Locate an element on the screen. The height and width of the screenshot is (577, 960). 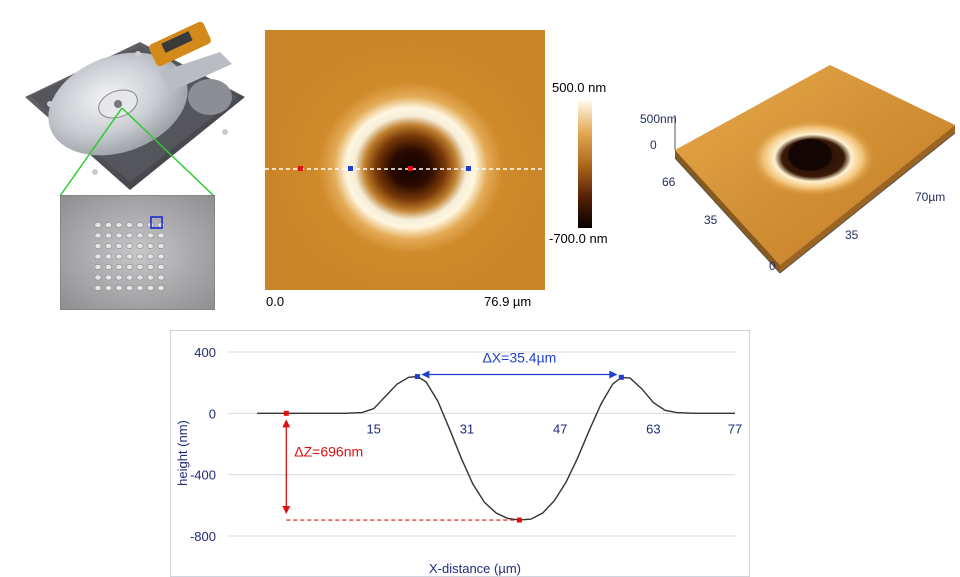
x-tick-label: 31 is located at coordinates (467, 428).